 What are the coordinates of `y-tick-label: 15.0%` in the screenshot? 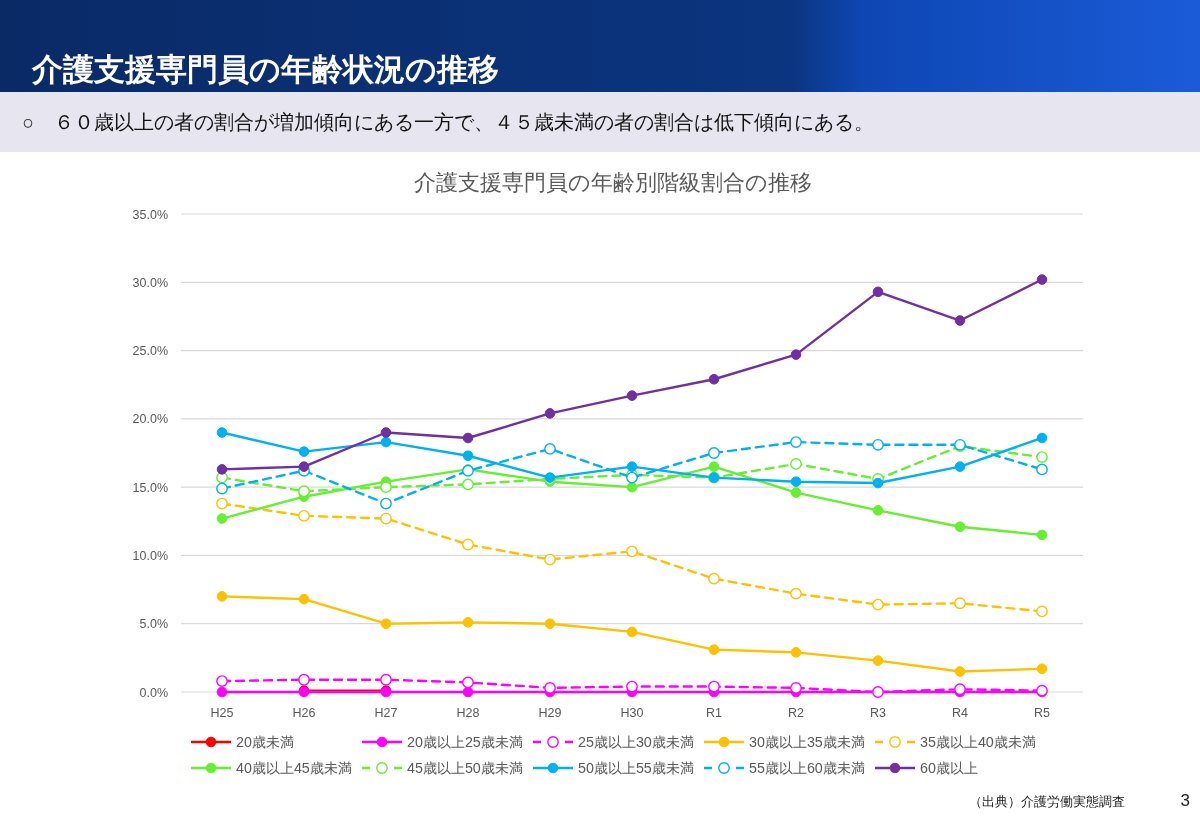 It's located at (150, 487).